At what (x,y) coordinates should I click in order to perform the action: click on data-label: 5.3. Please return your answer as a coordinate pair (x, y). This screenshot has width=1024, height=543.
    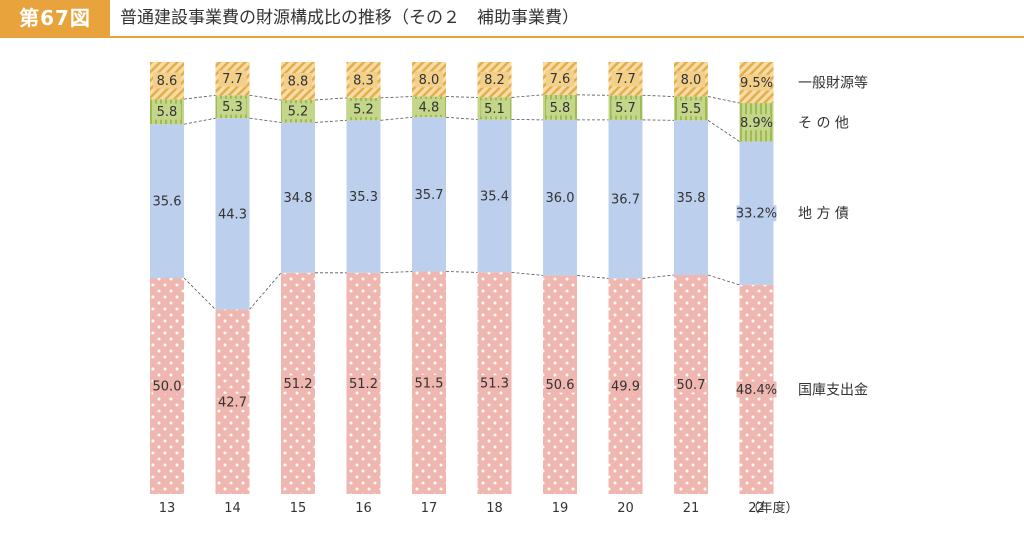
    Looking at the image, I should click on (232, 107).